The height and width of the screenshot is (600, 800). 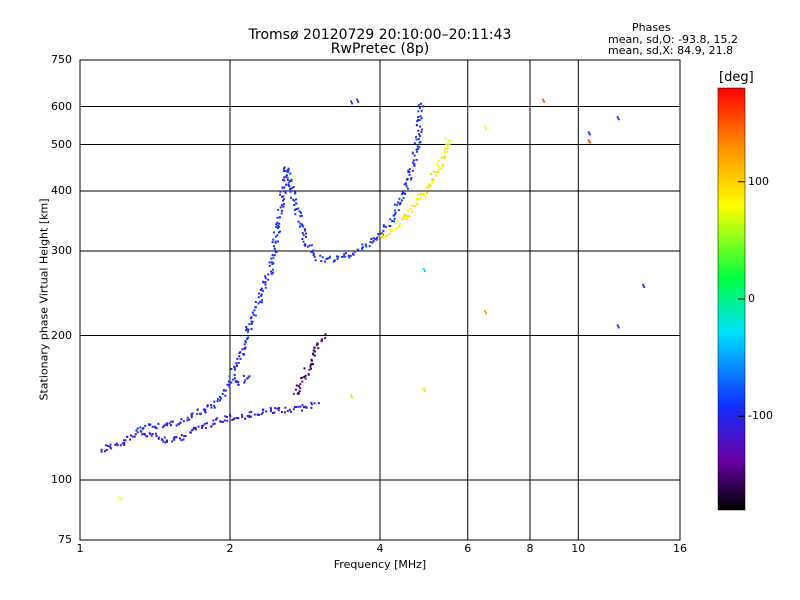 I want to click on y-tick-label: 750, so click(x=61, y=59).